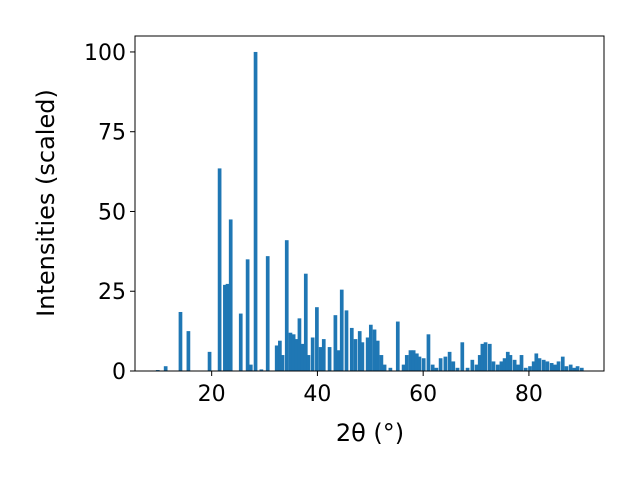 This screenshot has height=480, width=640. What do you see at coordinates (112, 212) in the screenshot?
I see `y-tick-label: 50` at bounding box center [112, 212].